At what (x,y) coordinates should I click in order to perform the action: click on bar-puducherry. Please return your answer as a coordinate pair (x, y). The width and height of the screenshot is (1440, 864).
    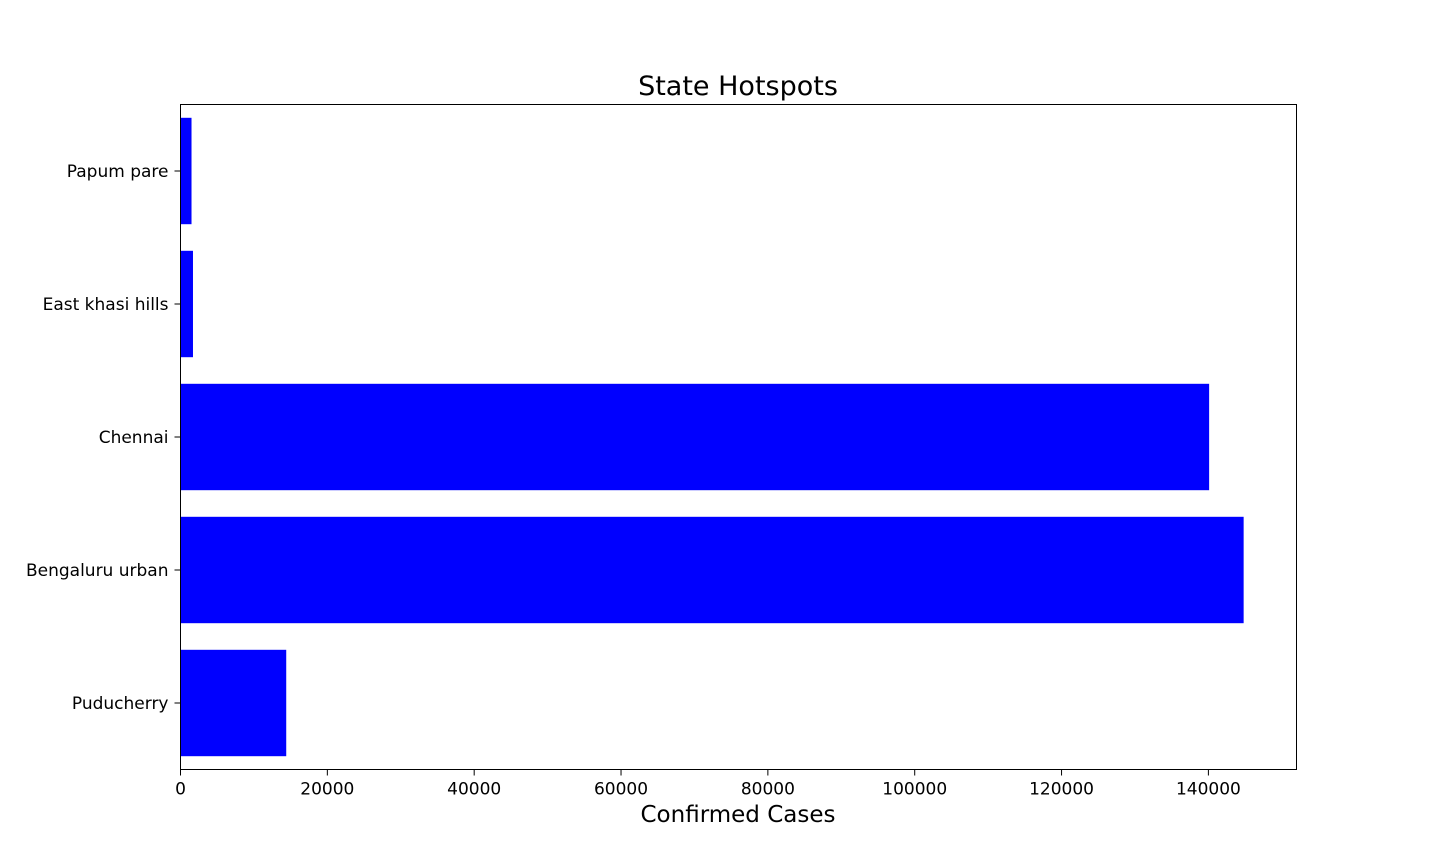
    Looking at the image, I should click on (233, 703).